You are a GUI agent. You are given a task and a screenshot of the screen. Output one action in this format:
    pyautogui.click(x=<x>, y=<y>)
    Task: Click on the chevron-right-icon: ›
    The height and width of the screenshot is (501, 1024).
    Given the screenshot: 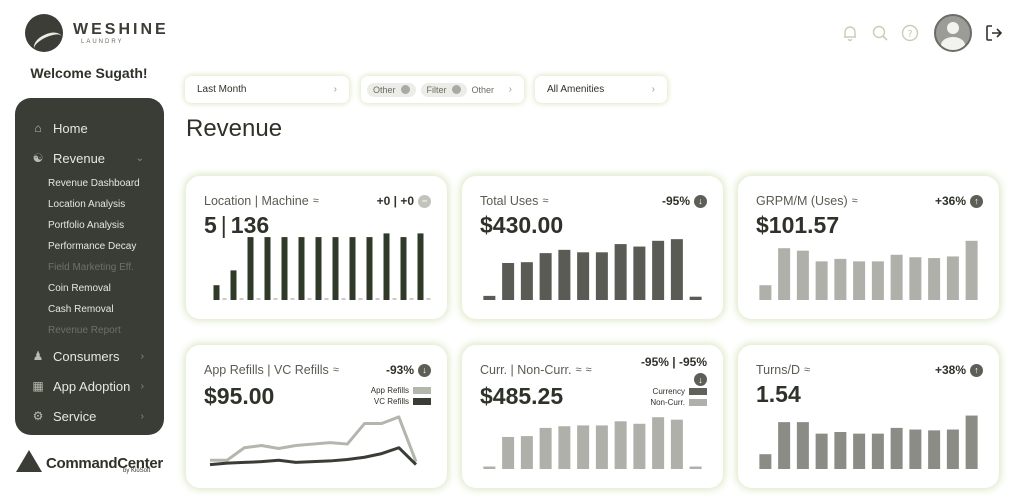 What is the action you would take?
    pyautogui.click(x=142, y=386)
    